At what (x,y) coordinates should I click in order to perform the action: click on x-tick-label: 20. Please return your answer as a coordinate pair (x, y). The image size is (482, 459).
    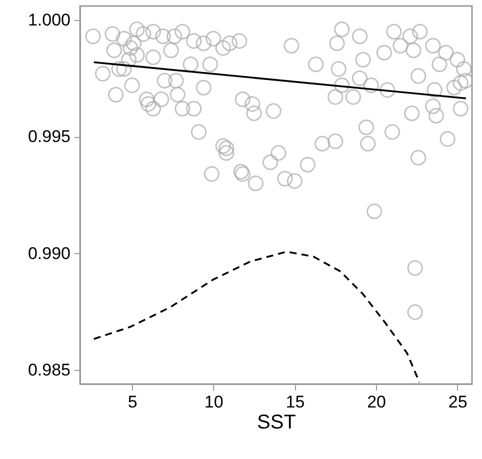
    Looking at the image, I should click on (376, 402).